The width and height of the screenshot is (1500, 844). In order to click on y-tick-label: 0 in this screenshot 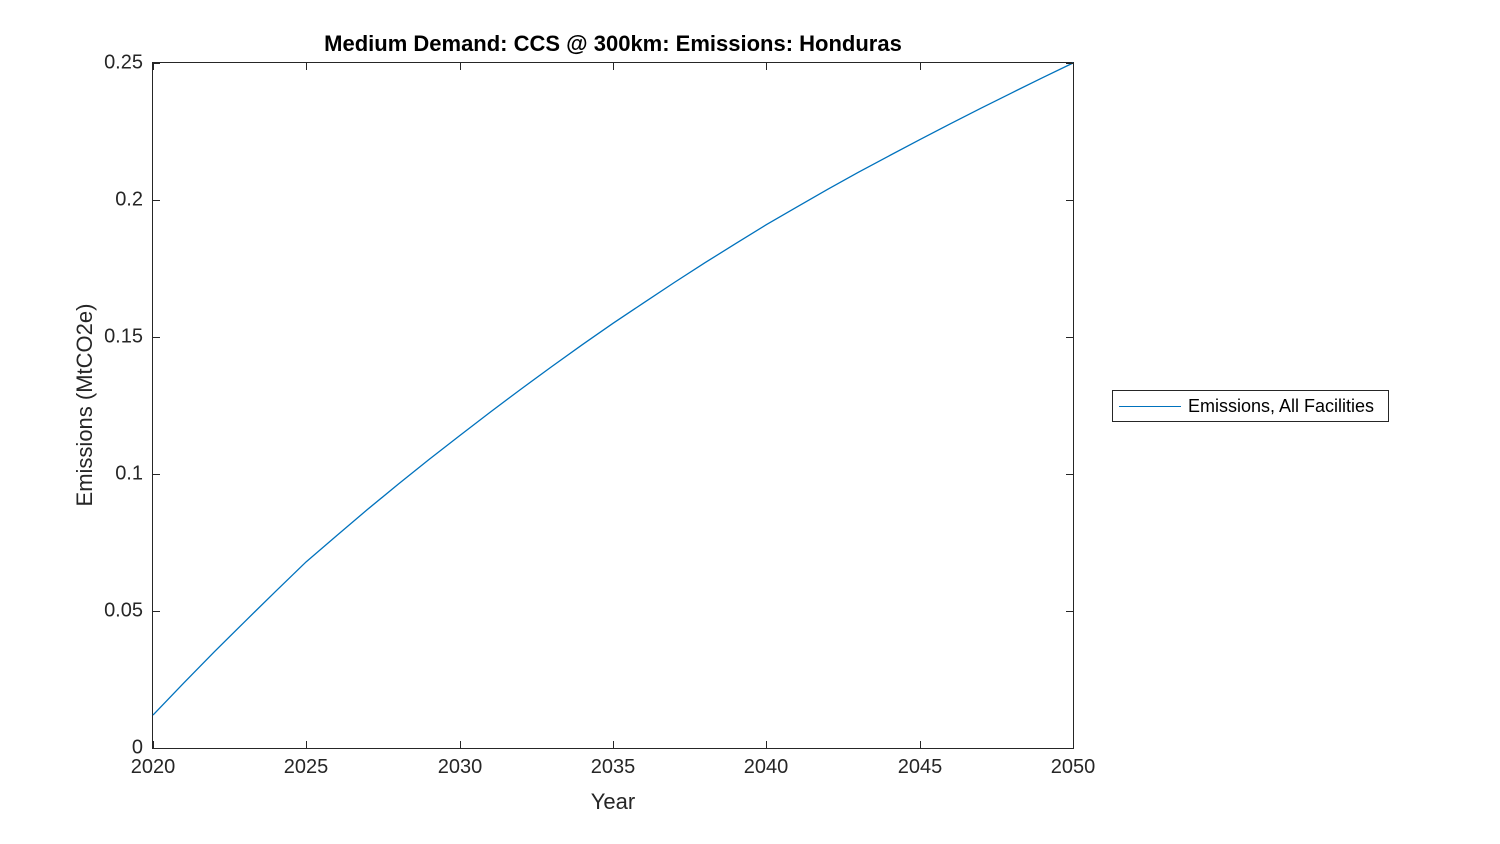, I will do `click(137, 747)`.